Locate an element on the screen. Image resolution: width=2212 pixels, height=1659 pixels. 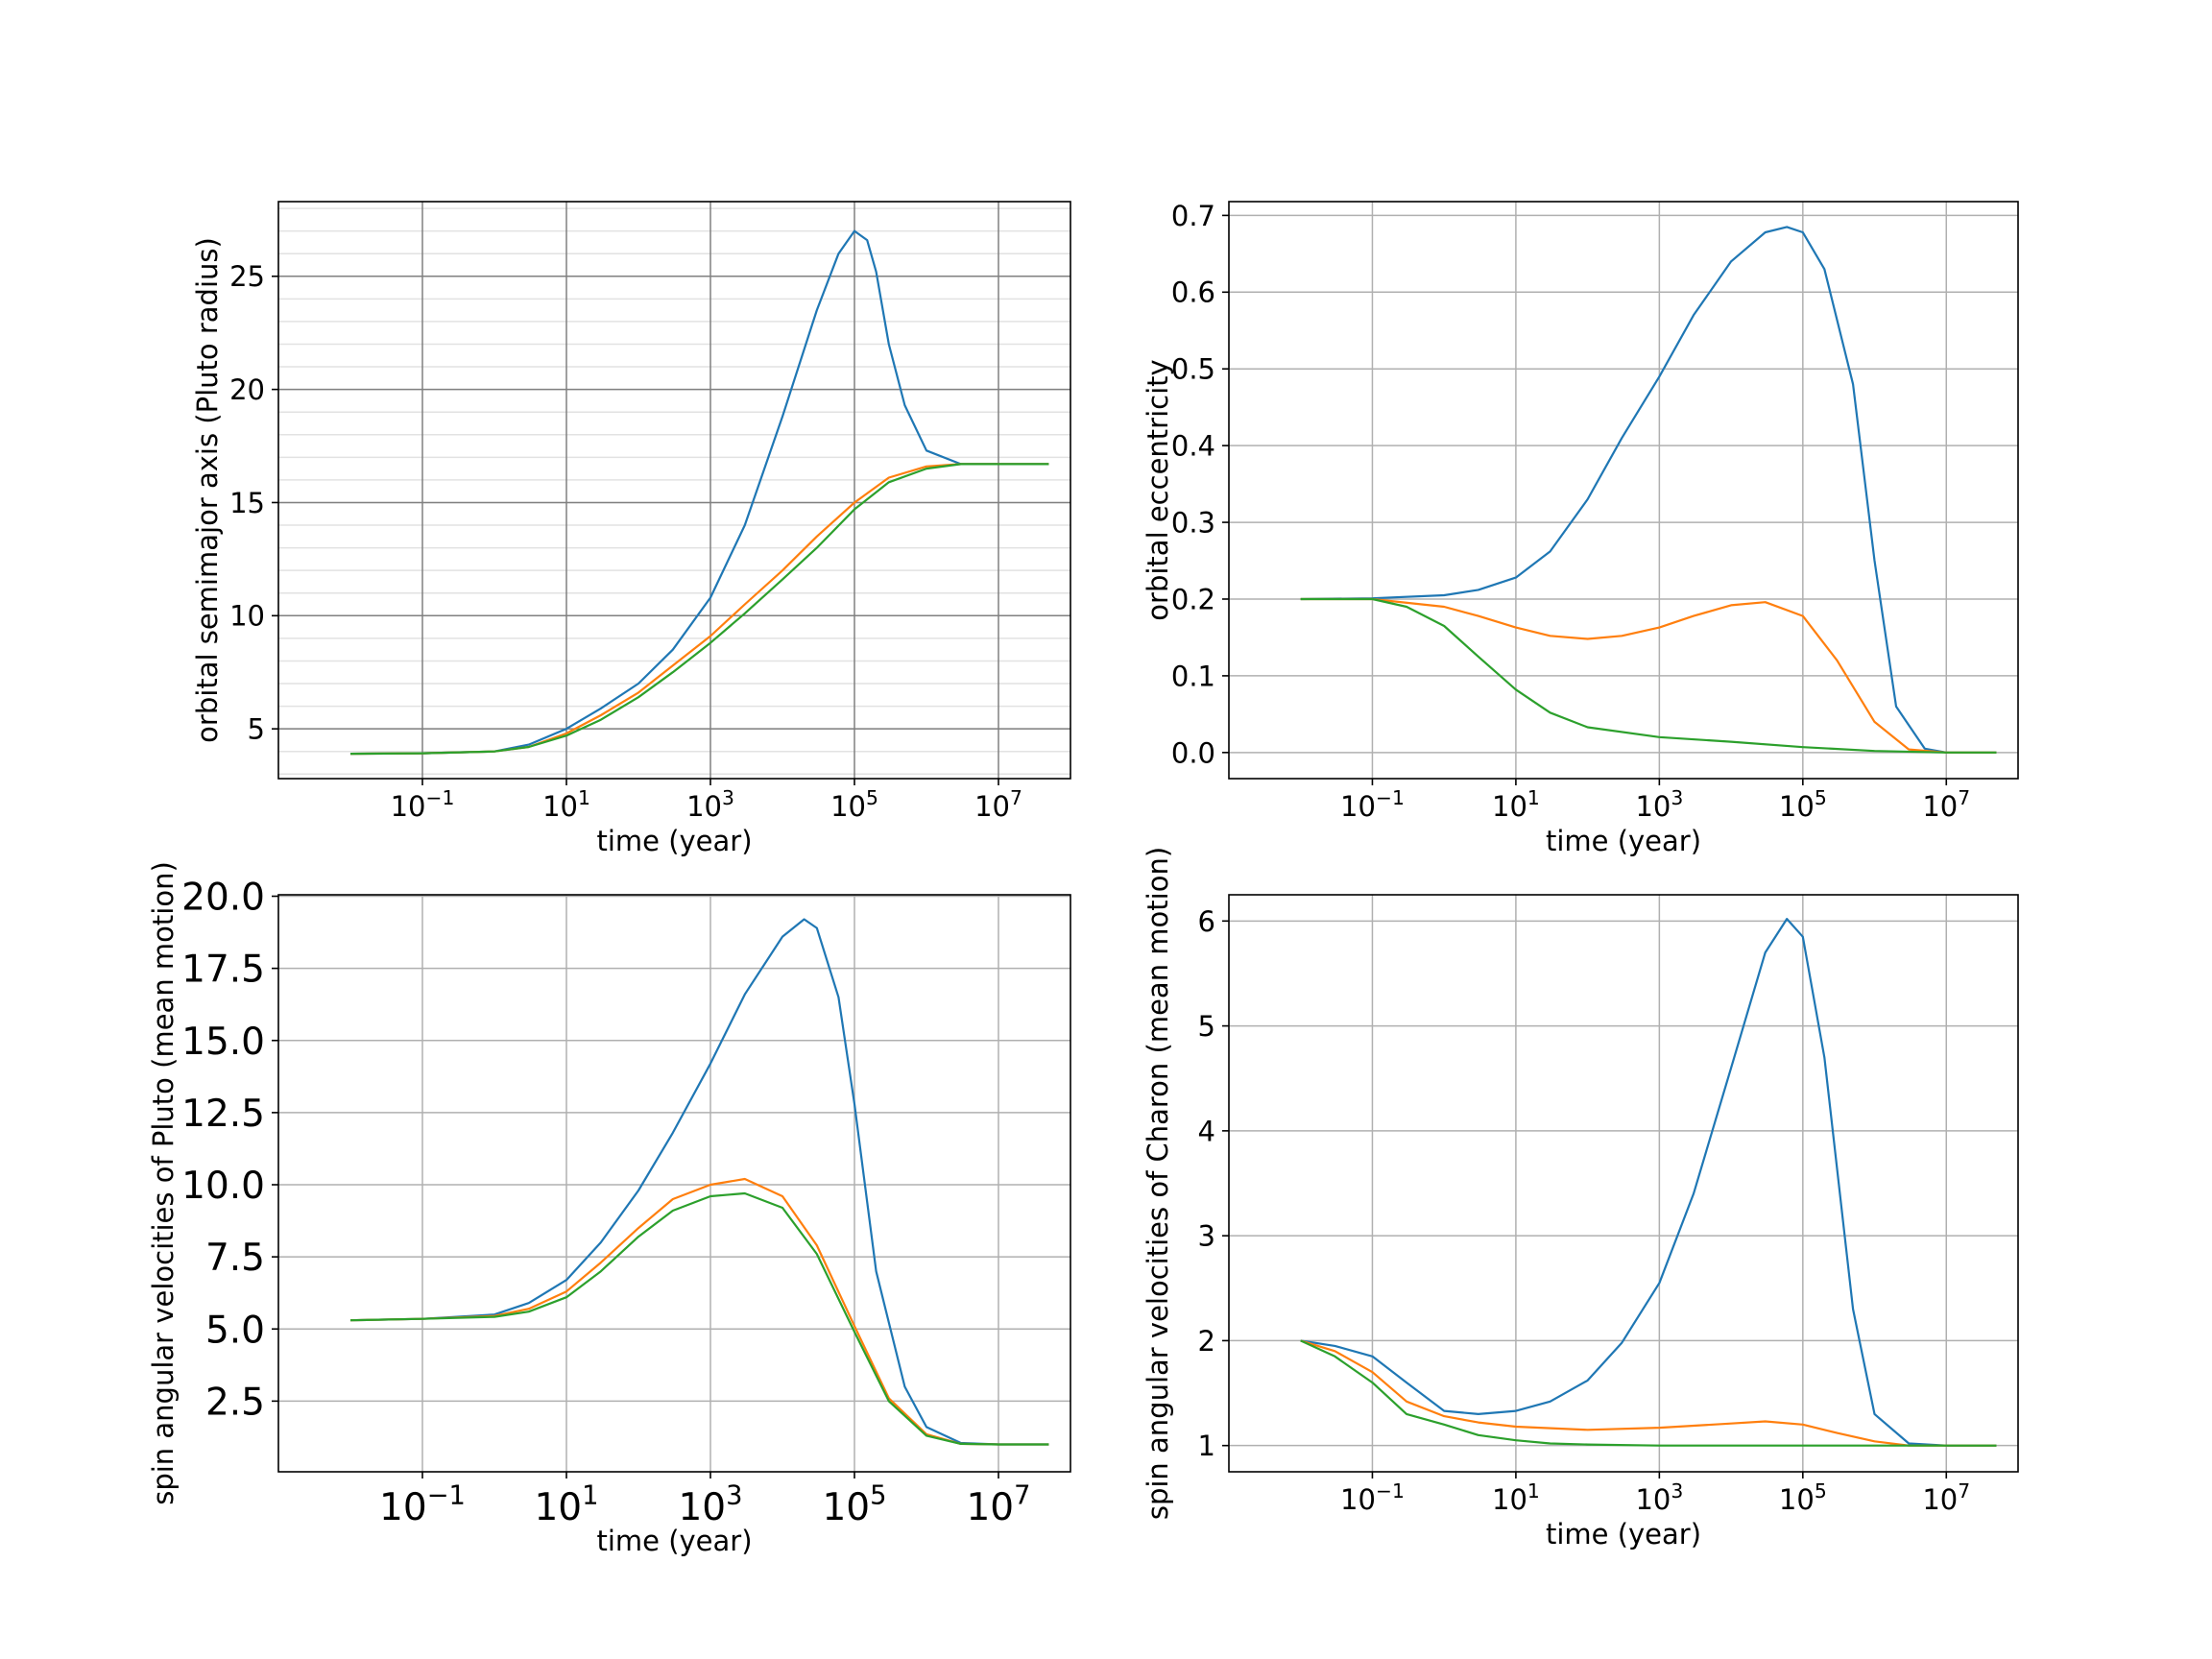
y-tick-label: 2.5 is located at coordinates (235, 1402).